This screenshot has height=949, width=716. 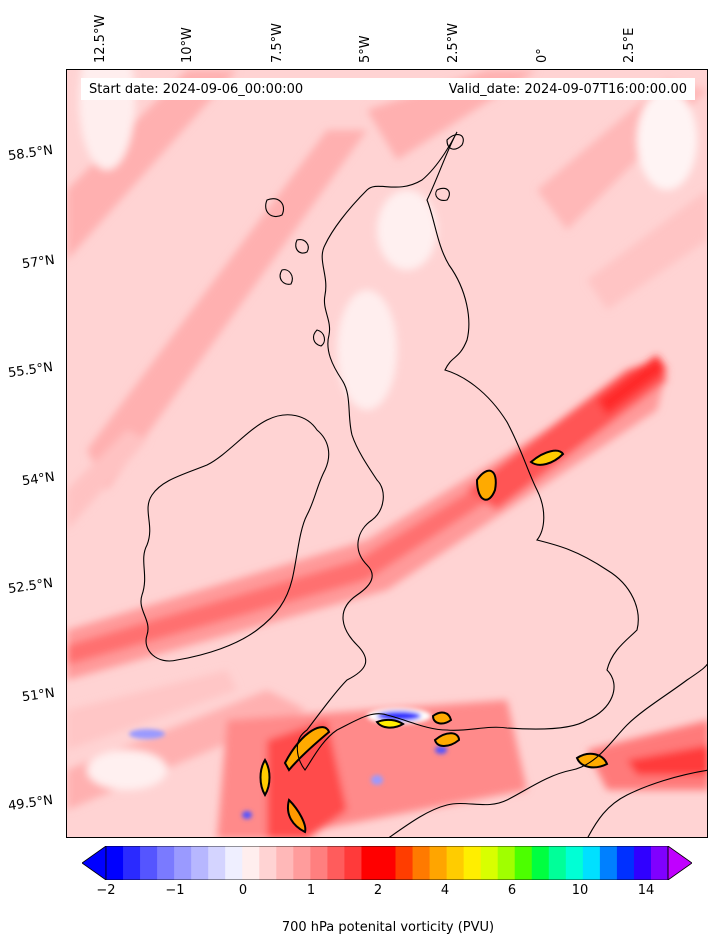 What do you see at coordinates (311, 890) in the screenshot?
I see `colorbar-tick: 1` at bounding box center [311, 890].